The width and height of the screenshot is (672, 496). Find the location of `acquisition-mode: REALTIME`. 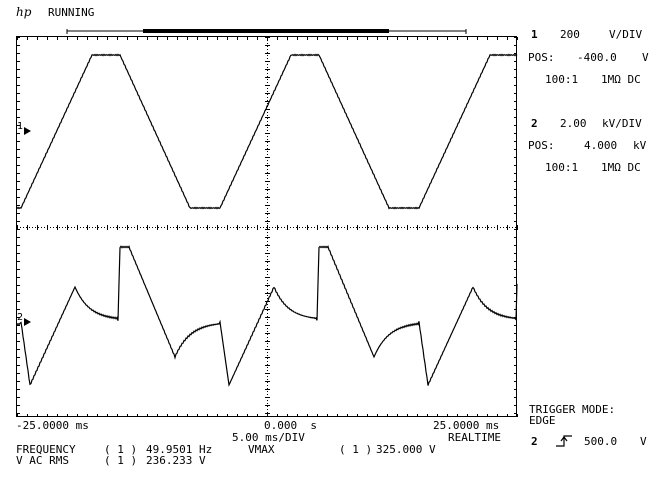

acquisition-mode: REALTIME is located at coordinates (474, 437).